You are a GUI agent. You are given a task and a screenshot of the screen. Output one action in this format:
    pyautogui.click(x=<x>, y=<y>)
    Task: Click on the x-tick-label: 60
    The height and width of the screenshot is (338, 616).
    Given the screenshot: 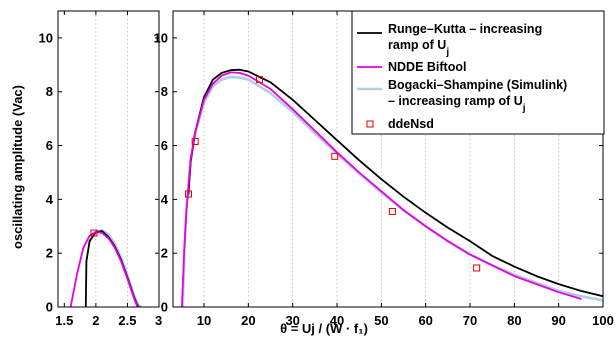 What is the action you would take?
    pyautogui.click(x=425, y=320)
    